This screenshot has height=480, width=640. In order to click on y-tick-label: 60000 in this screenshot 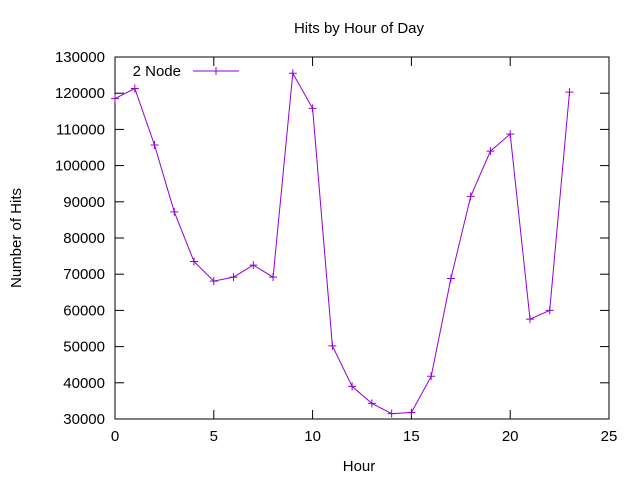, I will do `click(84, 310)`.